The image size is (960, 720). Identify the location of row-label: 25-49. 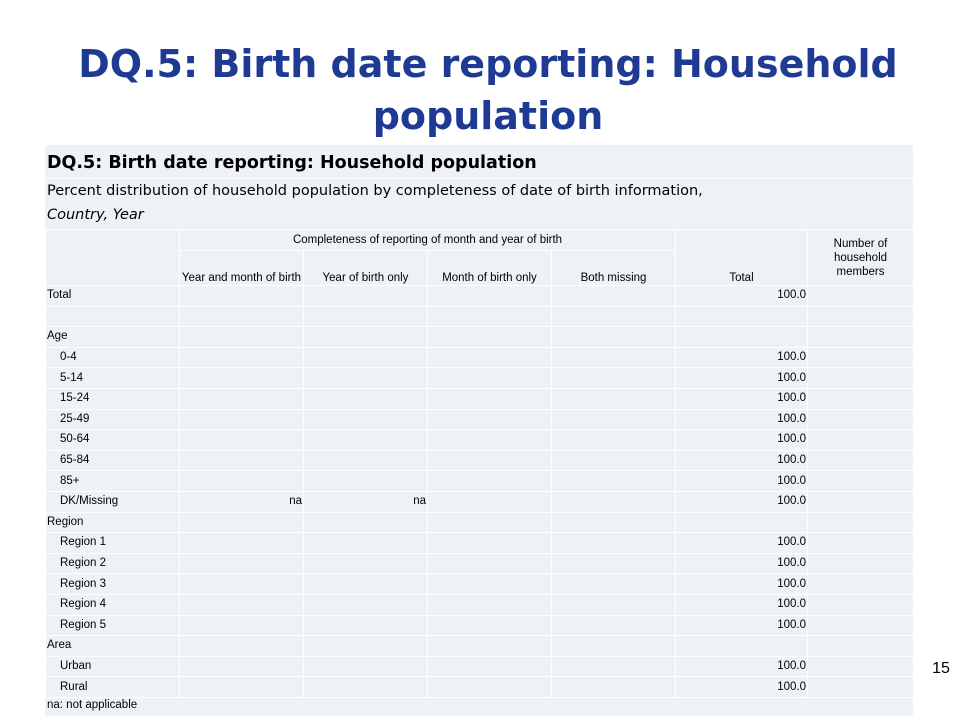
(112, 419).